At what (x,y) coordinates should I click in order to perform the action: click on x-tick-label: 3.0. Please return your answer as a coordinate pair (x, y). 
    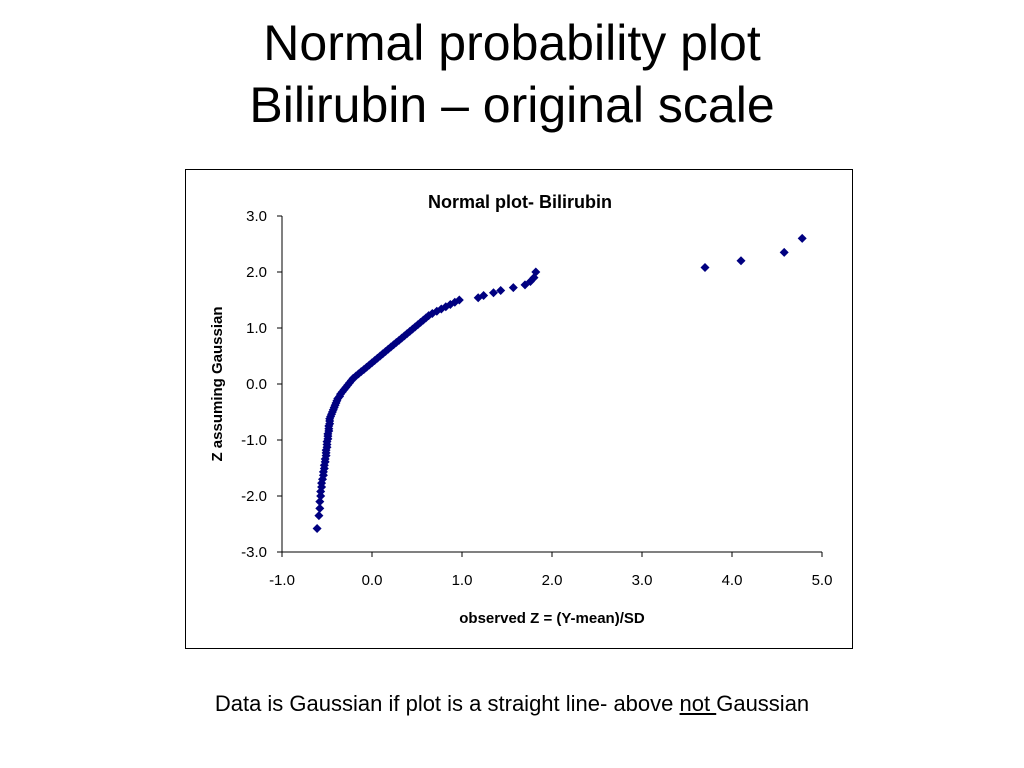
    Looking at the image, I should click on (642, 580).